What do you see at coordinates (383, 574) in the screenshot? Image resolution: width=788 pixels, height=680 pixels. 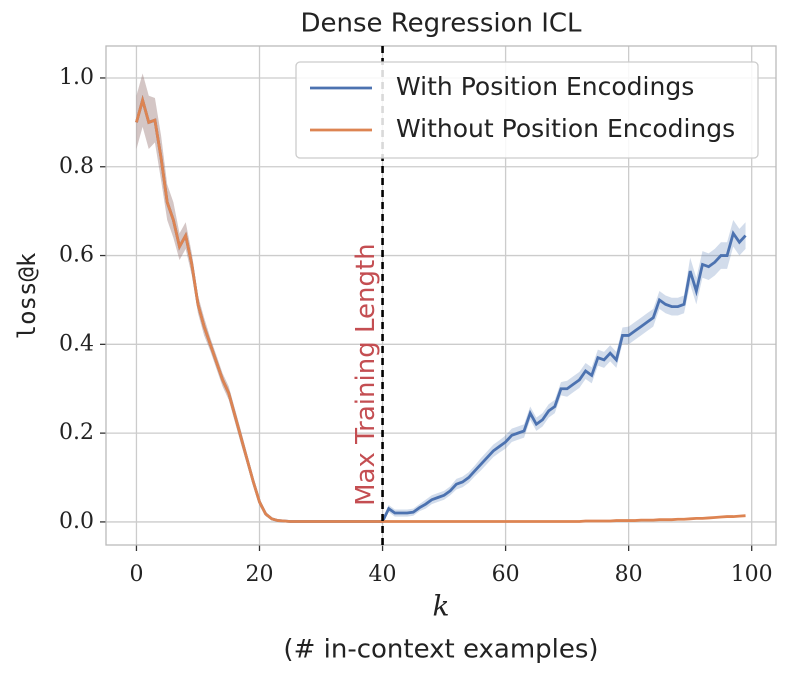 I see `x-tick-label: 40` at bounding box center [383, 574].